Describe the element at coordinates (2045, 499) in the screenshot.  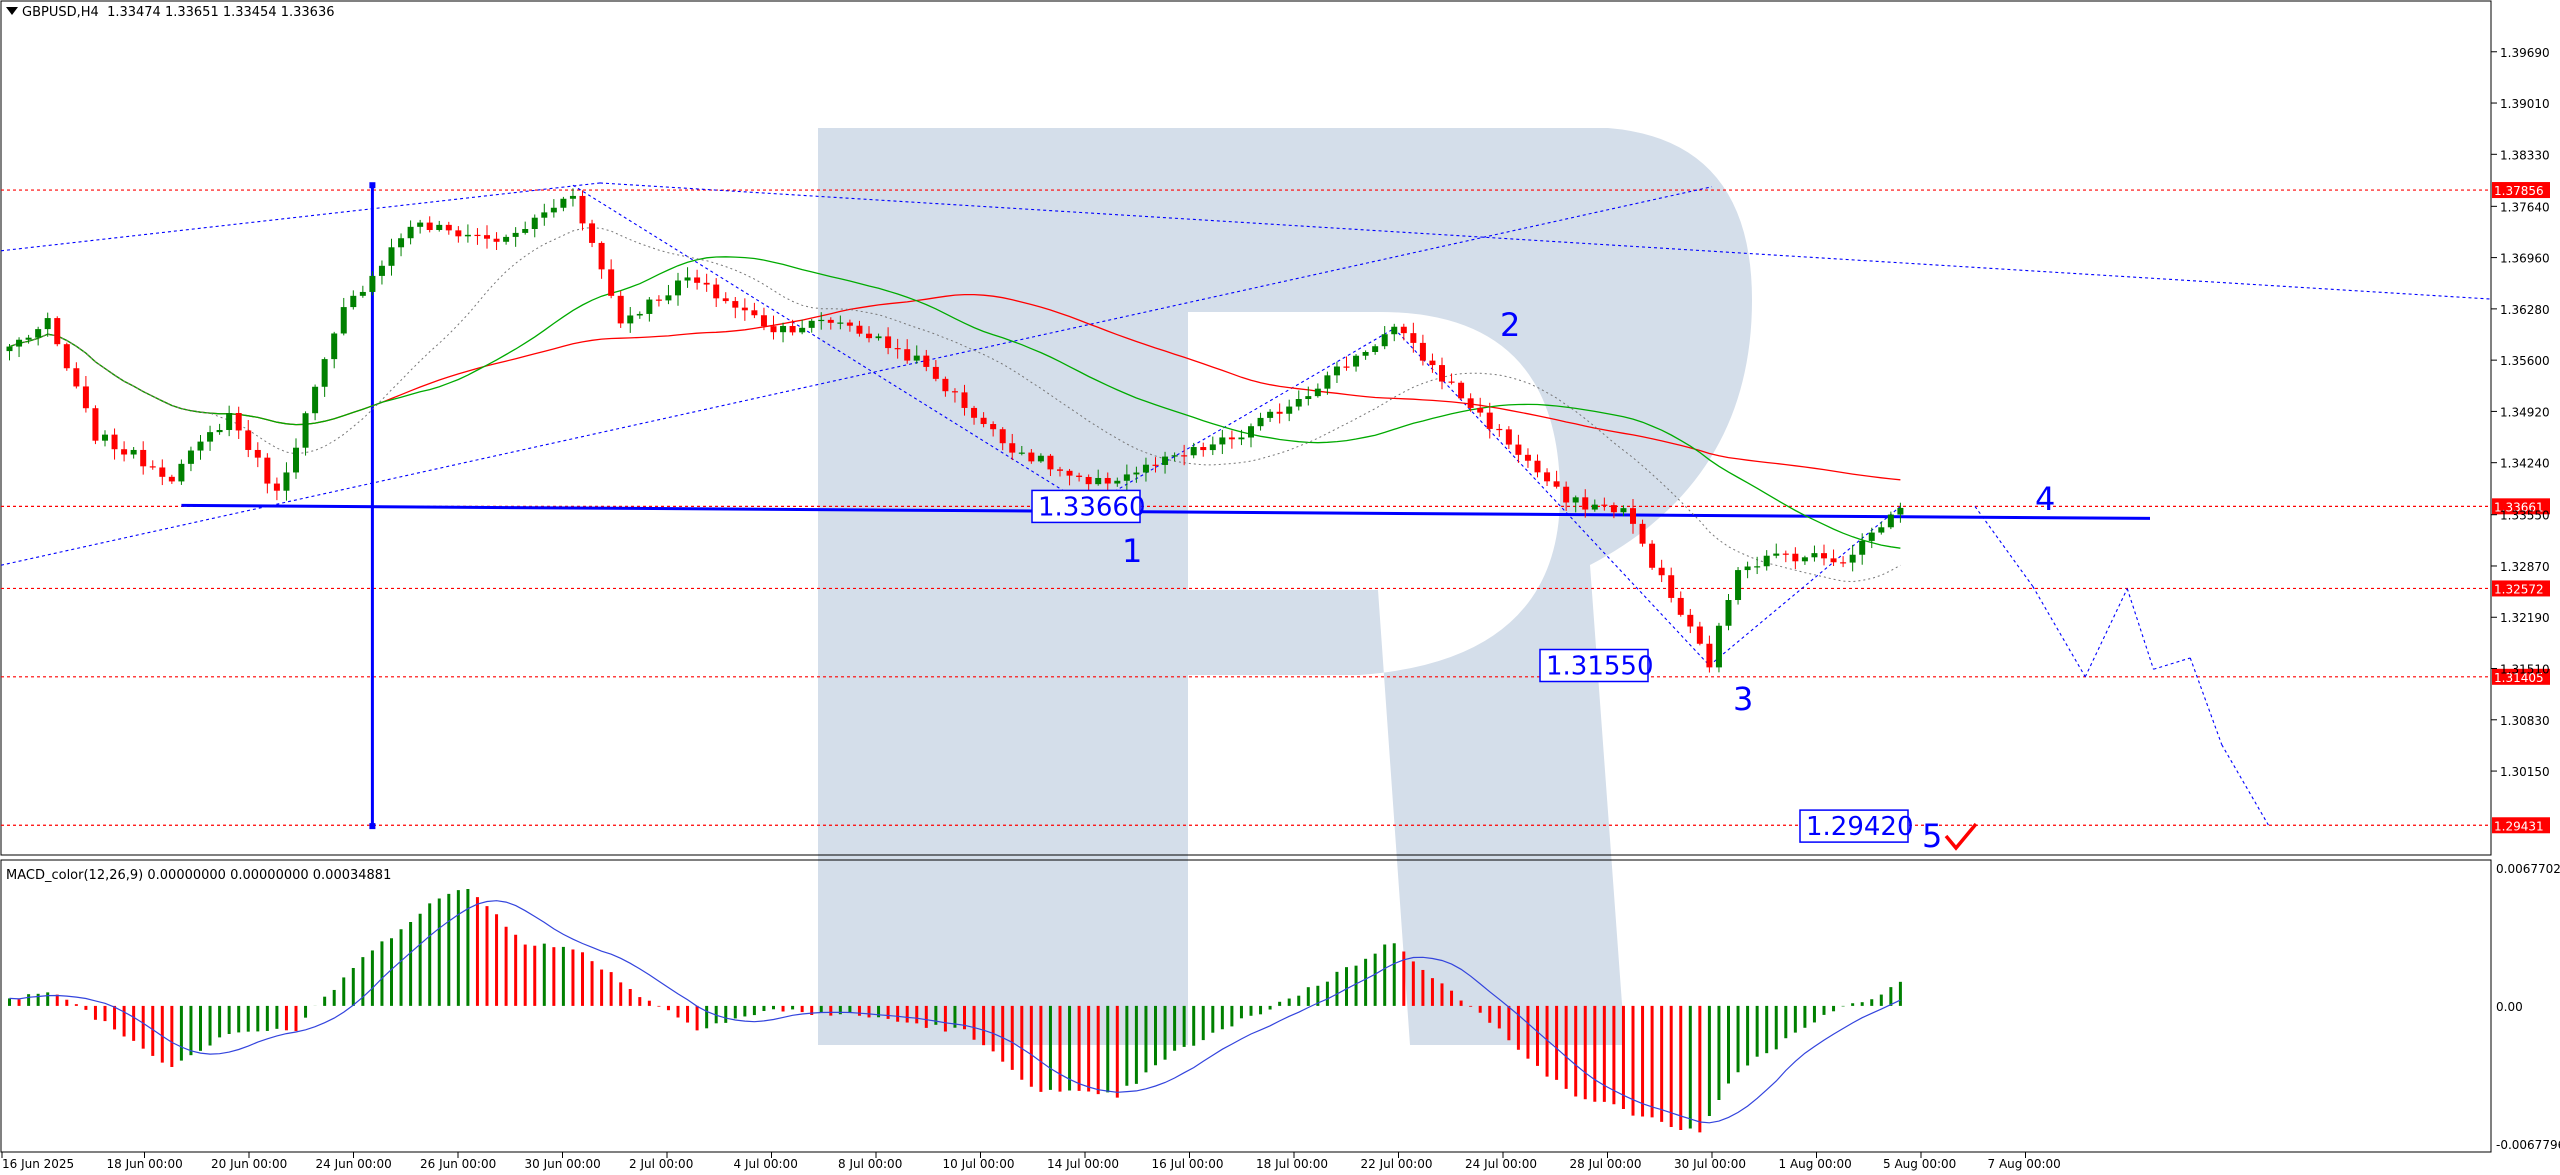
I see `wave-label: 4` at that location.